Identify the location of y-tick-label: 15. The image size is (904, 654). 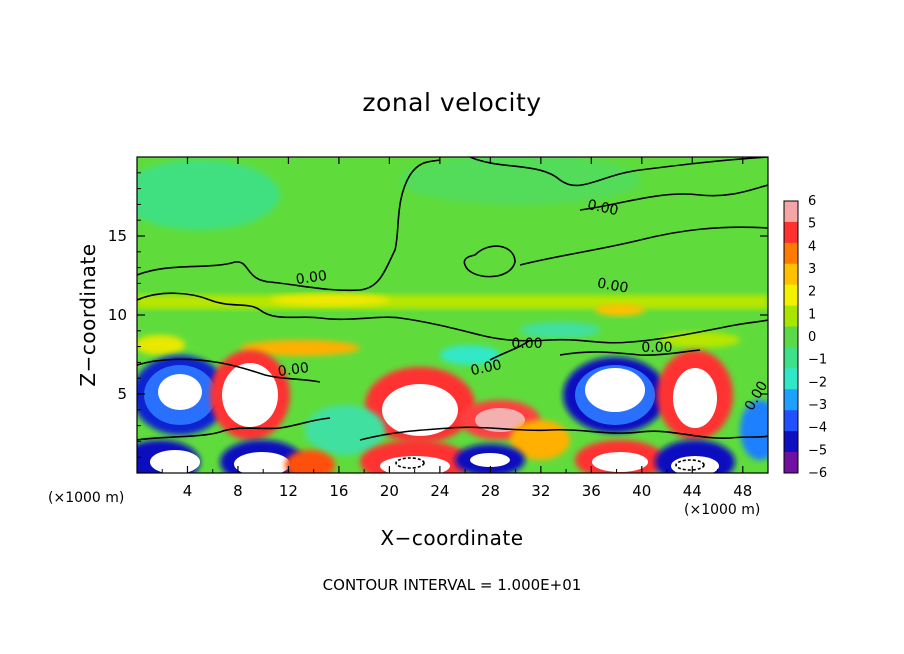
(117, 236).